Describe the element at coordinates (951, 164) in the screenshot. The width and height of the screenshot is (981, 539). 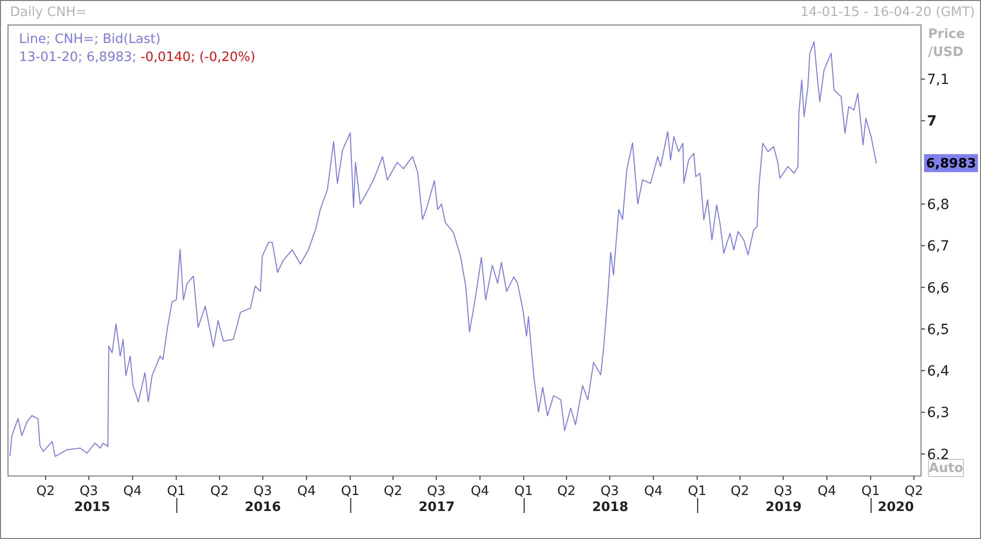
I see `text: 6,8983` at that location.